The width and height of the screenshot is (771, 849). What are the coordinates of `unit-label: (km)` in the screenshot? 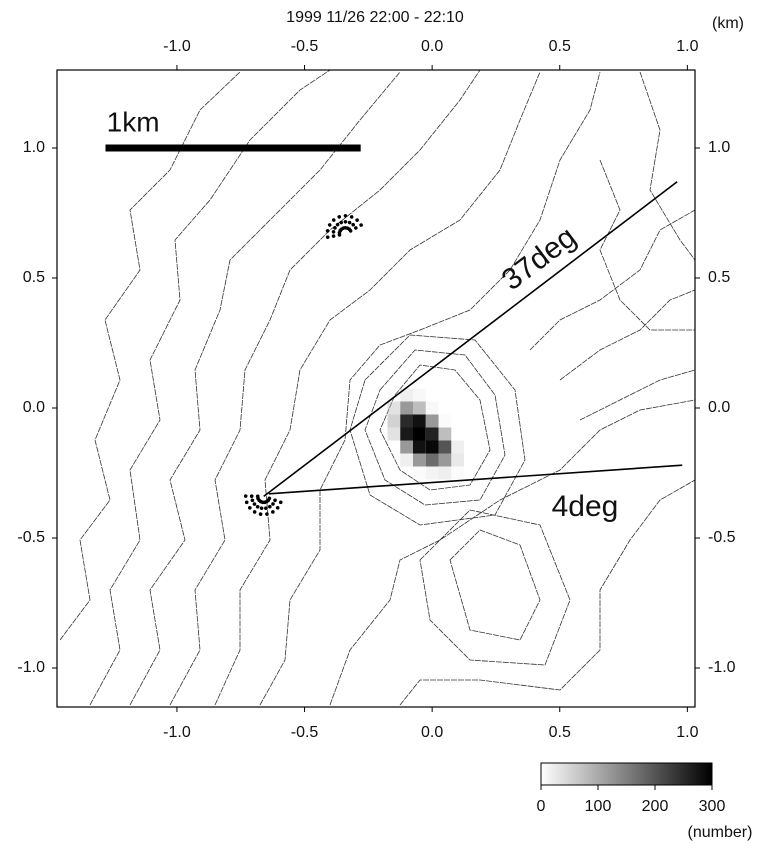 It's located at (728, 23).